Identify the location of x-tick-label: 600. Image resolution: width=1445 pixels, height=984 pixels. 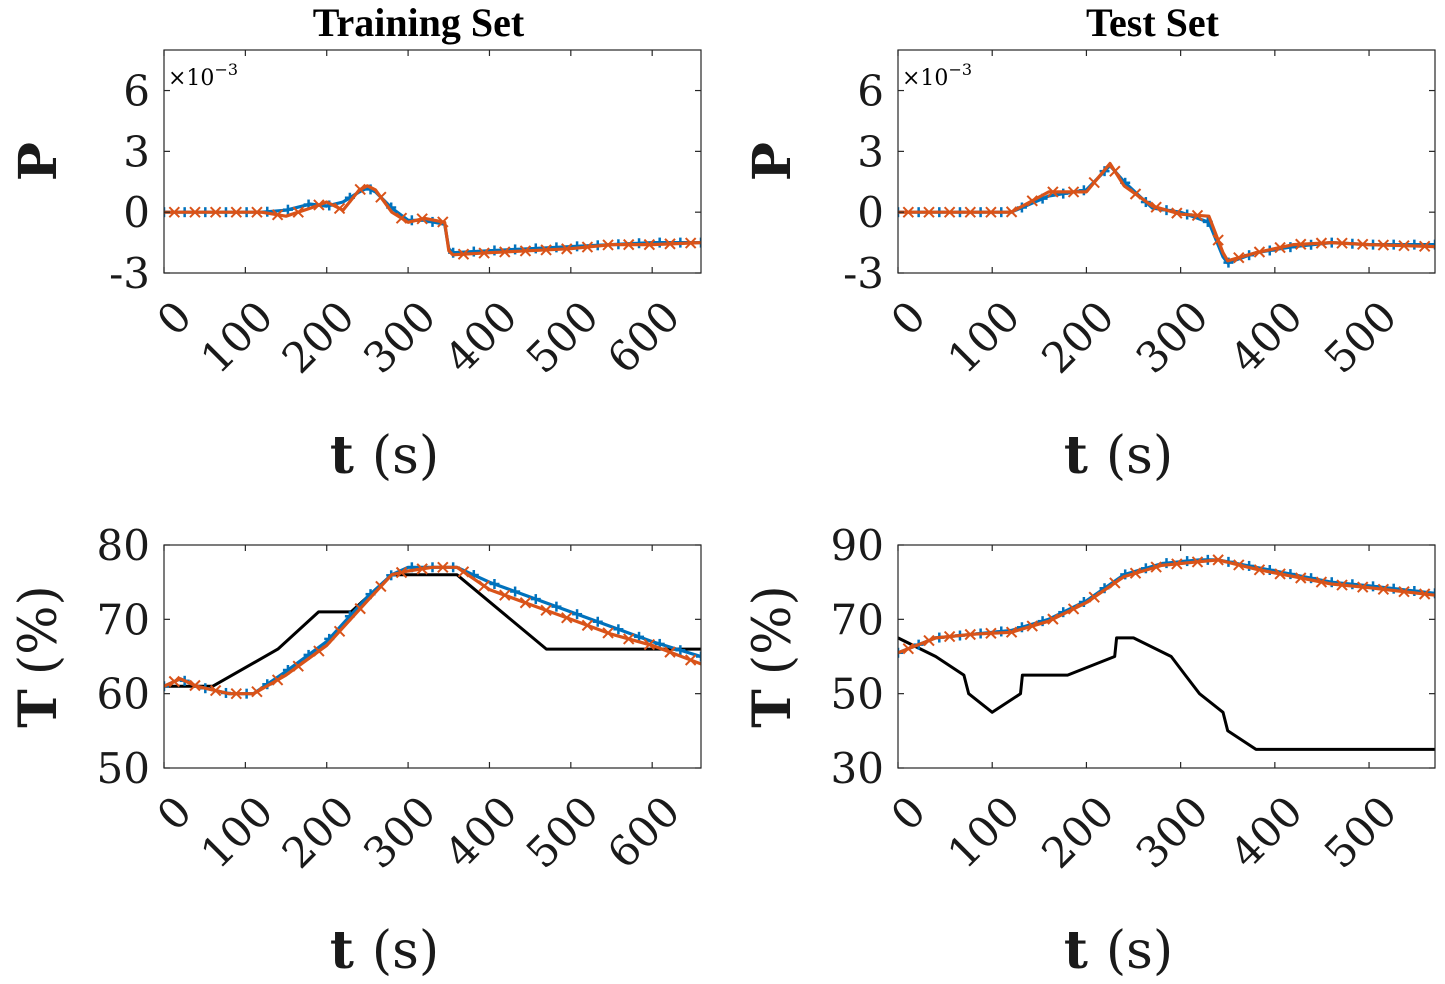
(643, 336).